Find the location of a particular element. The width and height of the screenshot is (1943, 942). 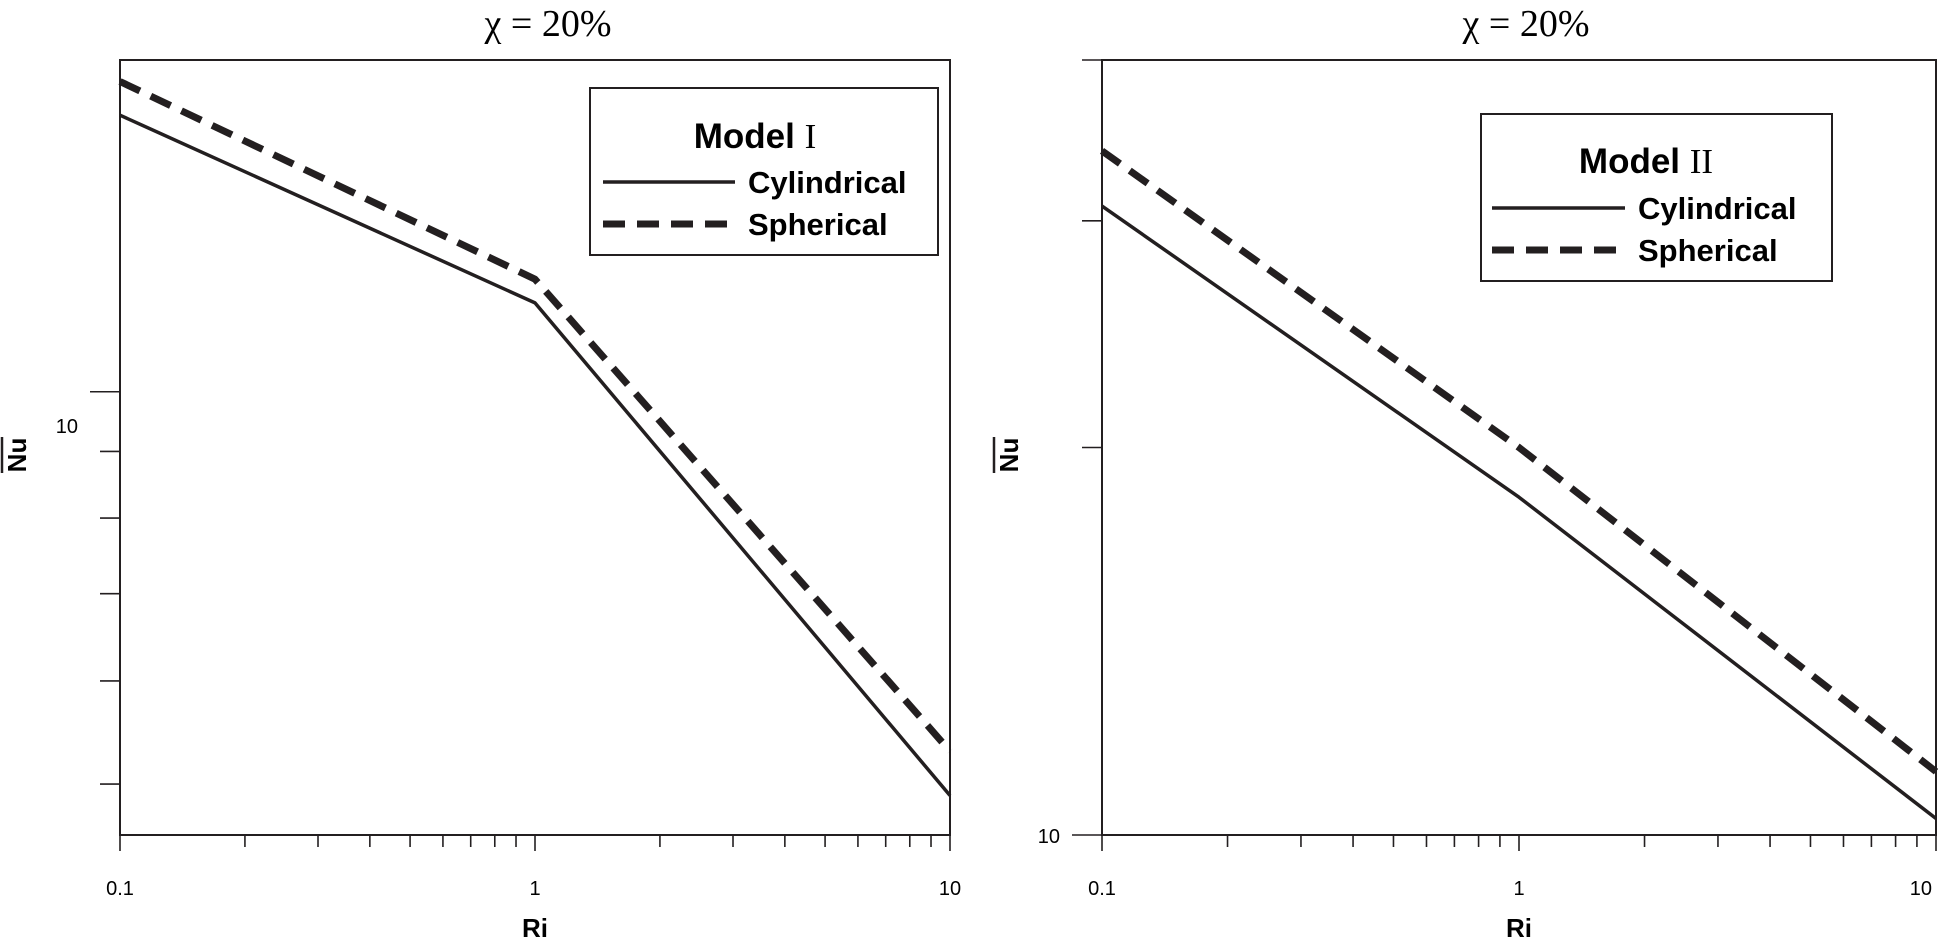

chart-1-y-axis-label: Nu is located at coordinates (17, 455).